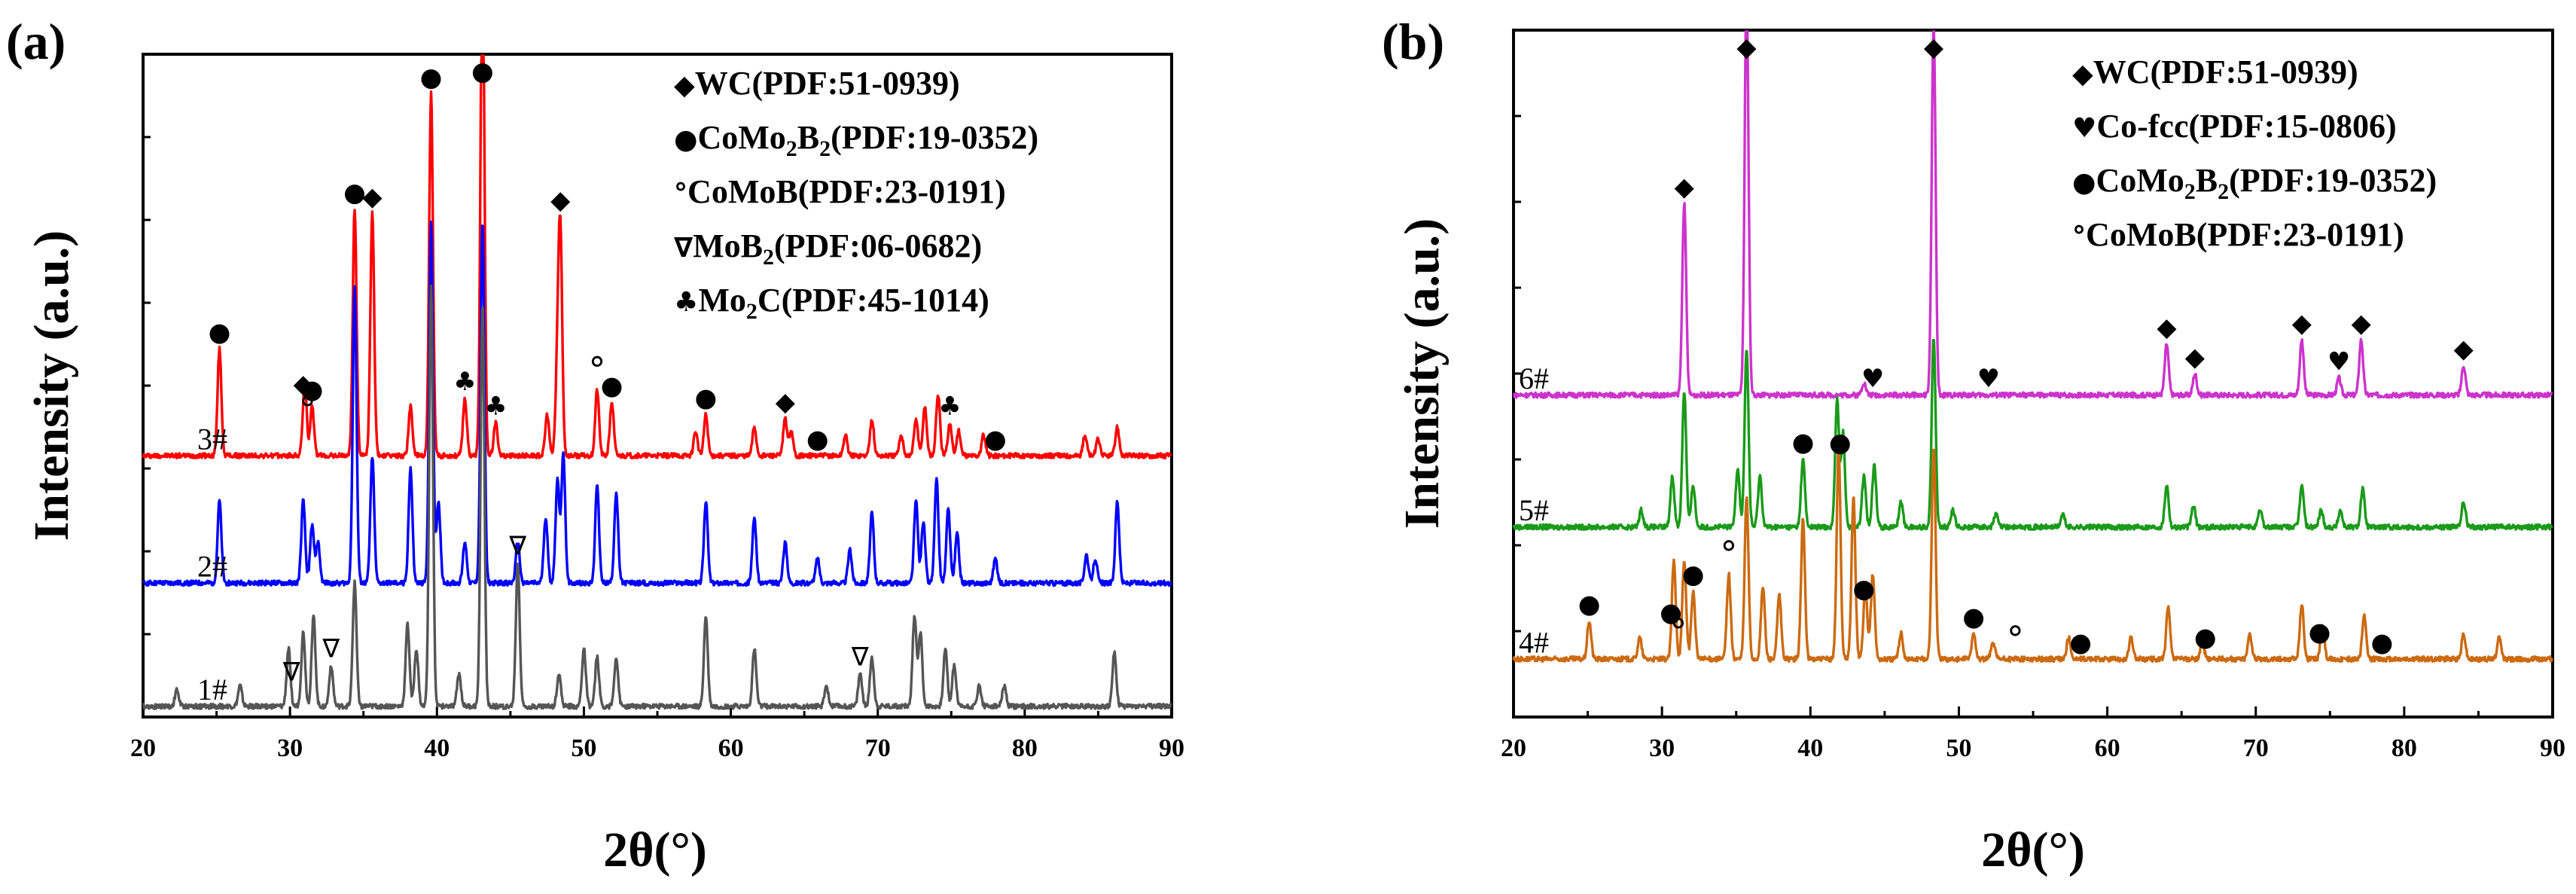  Describe the element at coordinates (873, 301) in the screenshot. I see `legend-text: C(PDF:45-1014)` at that location.